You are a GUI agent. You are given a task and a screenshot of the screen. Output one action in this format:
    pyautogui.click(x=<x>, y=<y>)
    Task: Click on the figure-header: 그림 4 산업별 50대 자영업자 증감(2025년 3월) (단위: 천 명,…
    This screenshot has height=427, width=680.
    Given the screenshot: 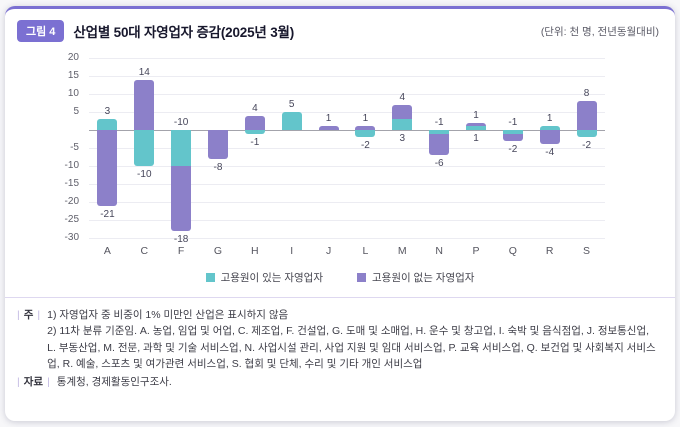 What is the action you would take?
    pyautogui.click(x=340, y=26)
    